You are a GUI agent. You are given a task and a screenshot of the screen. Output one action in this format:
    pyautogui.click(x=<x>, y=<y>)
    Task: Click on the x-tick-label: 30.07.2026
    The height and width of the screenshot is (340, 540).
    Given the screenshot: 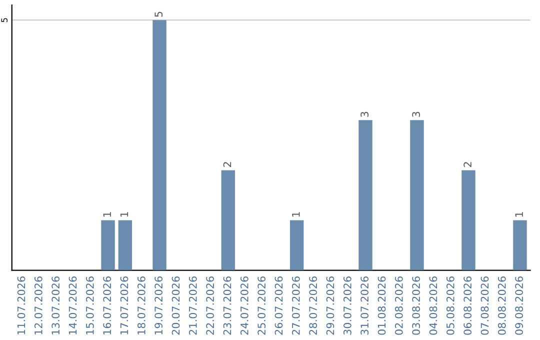 What is the action you would take?
    pyautogui.click(x=347, y=305)
    